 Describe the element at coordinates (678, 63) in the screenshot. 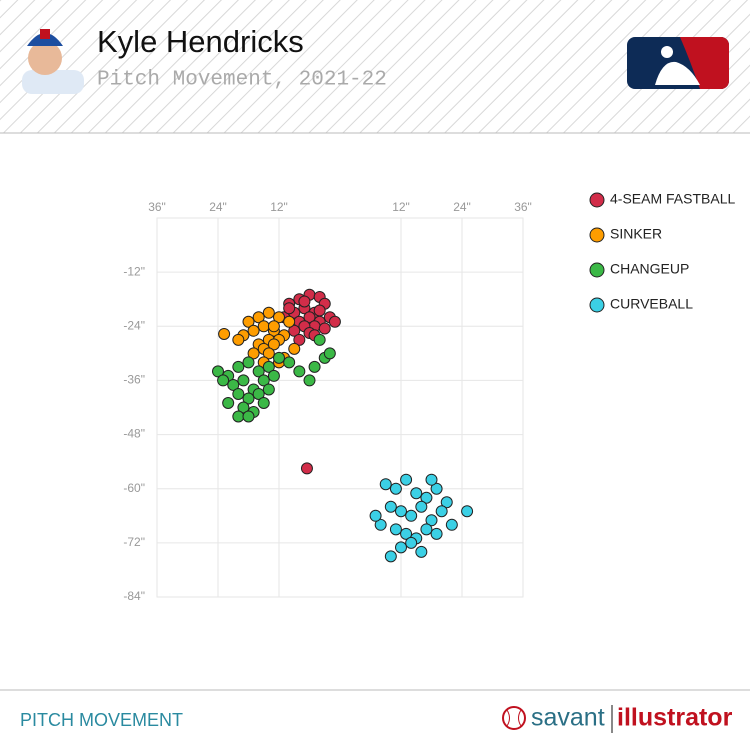

I see `mlb-logo` at that location.